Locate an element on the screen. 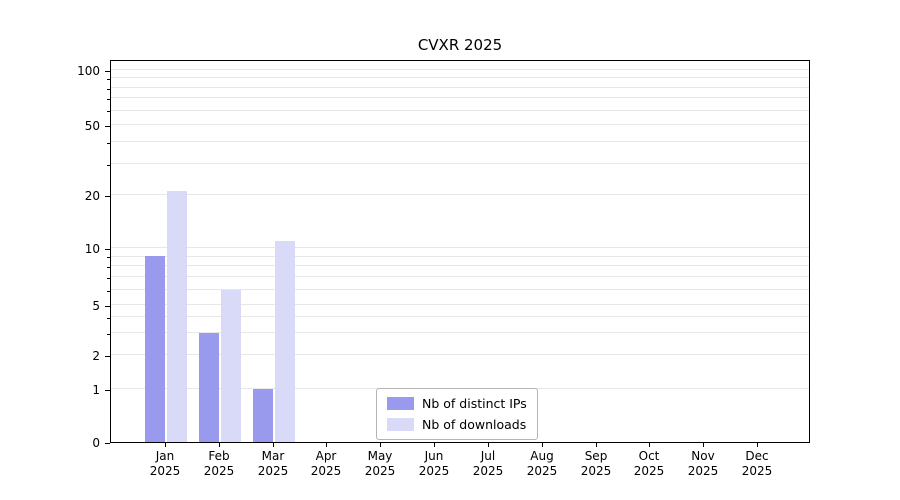  y-tick-label: 20 is located at coordinates (92, 196).